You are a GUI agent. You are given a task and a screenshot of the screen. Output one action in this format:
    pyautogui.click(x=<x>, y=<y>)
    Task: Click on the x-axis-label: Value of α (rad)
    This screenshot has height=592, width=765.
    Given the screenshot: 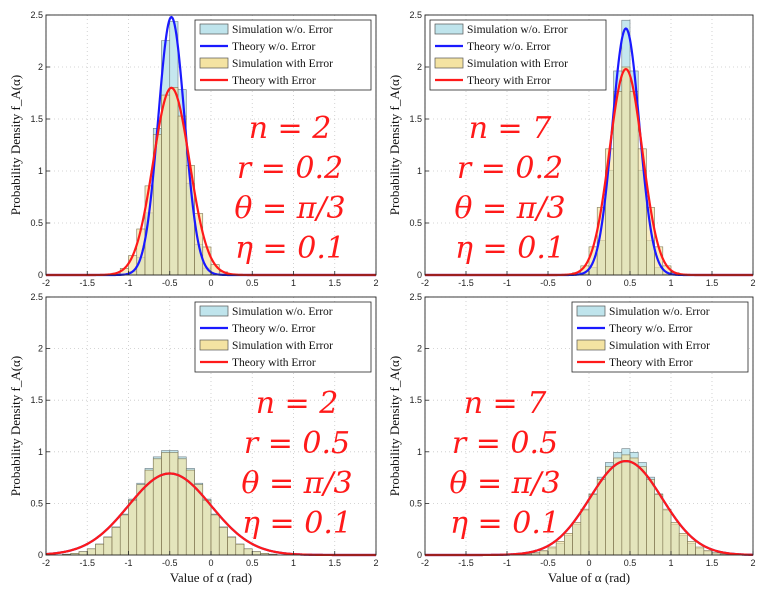 What is the action you would take?
    pyautogui.click(x=211, y=577)
    